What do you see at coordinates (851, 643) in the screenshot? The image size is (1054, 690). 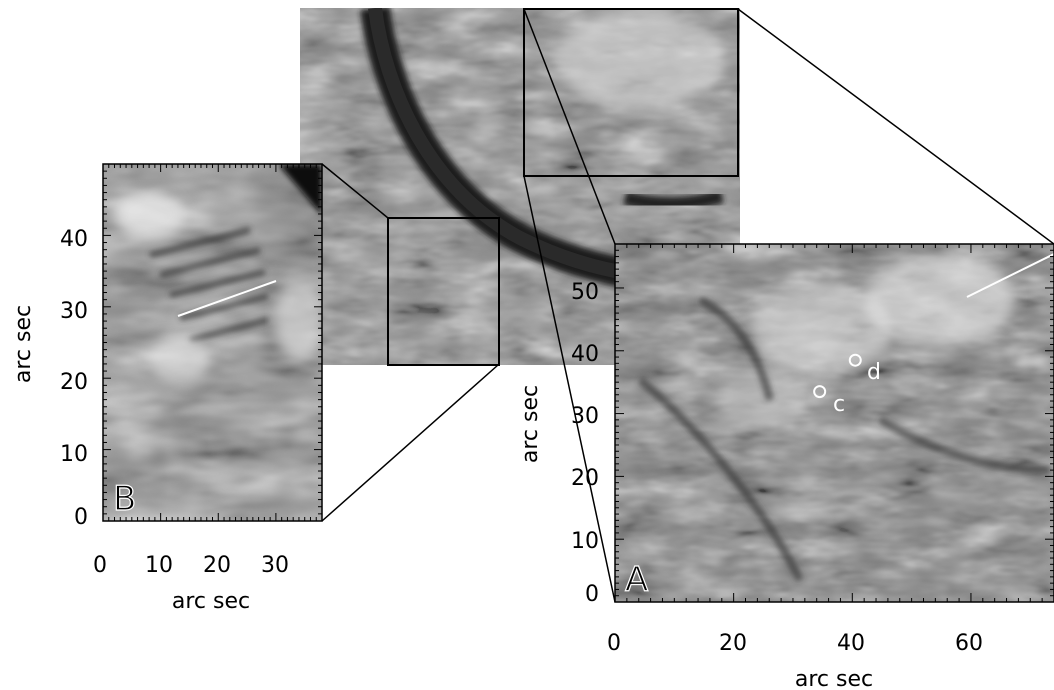 I see `a-xtick-label: 40` at bounding box center [851, 643].